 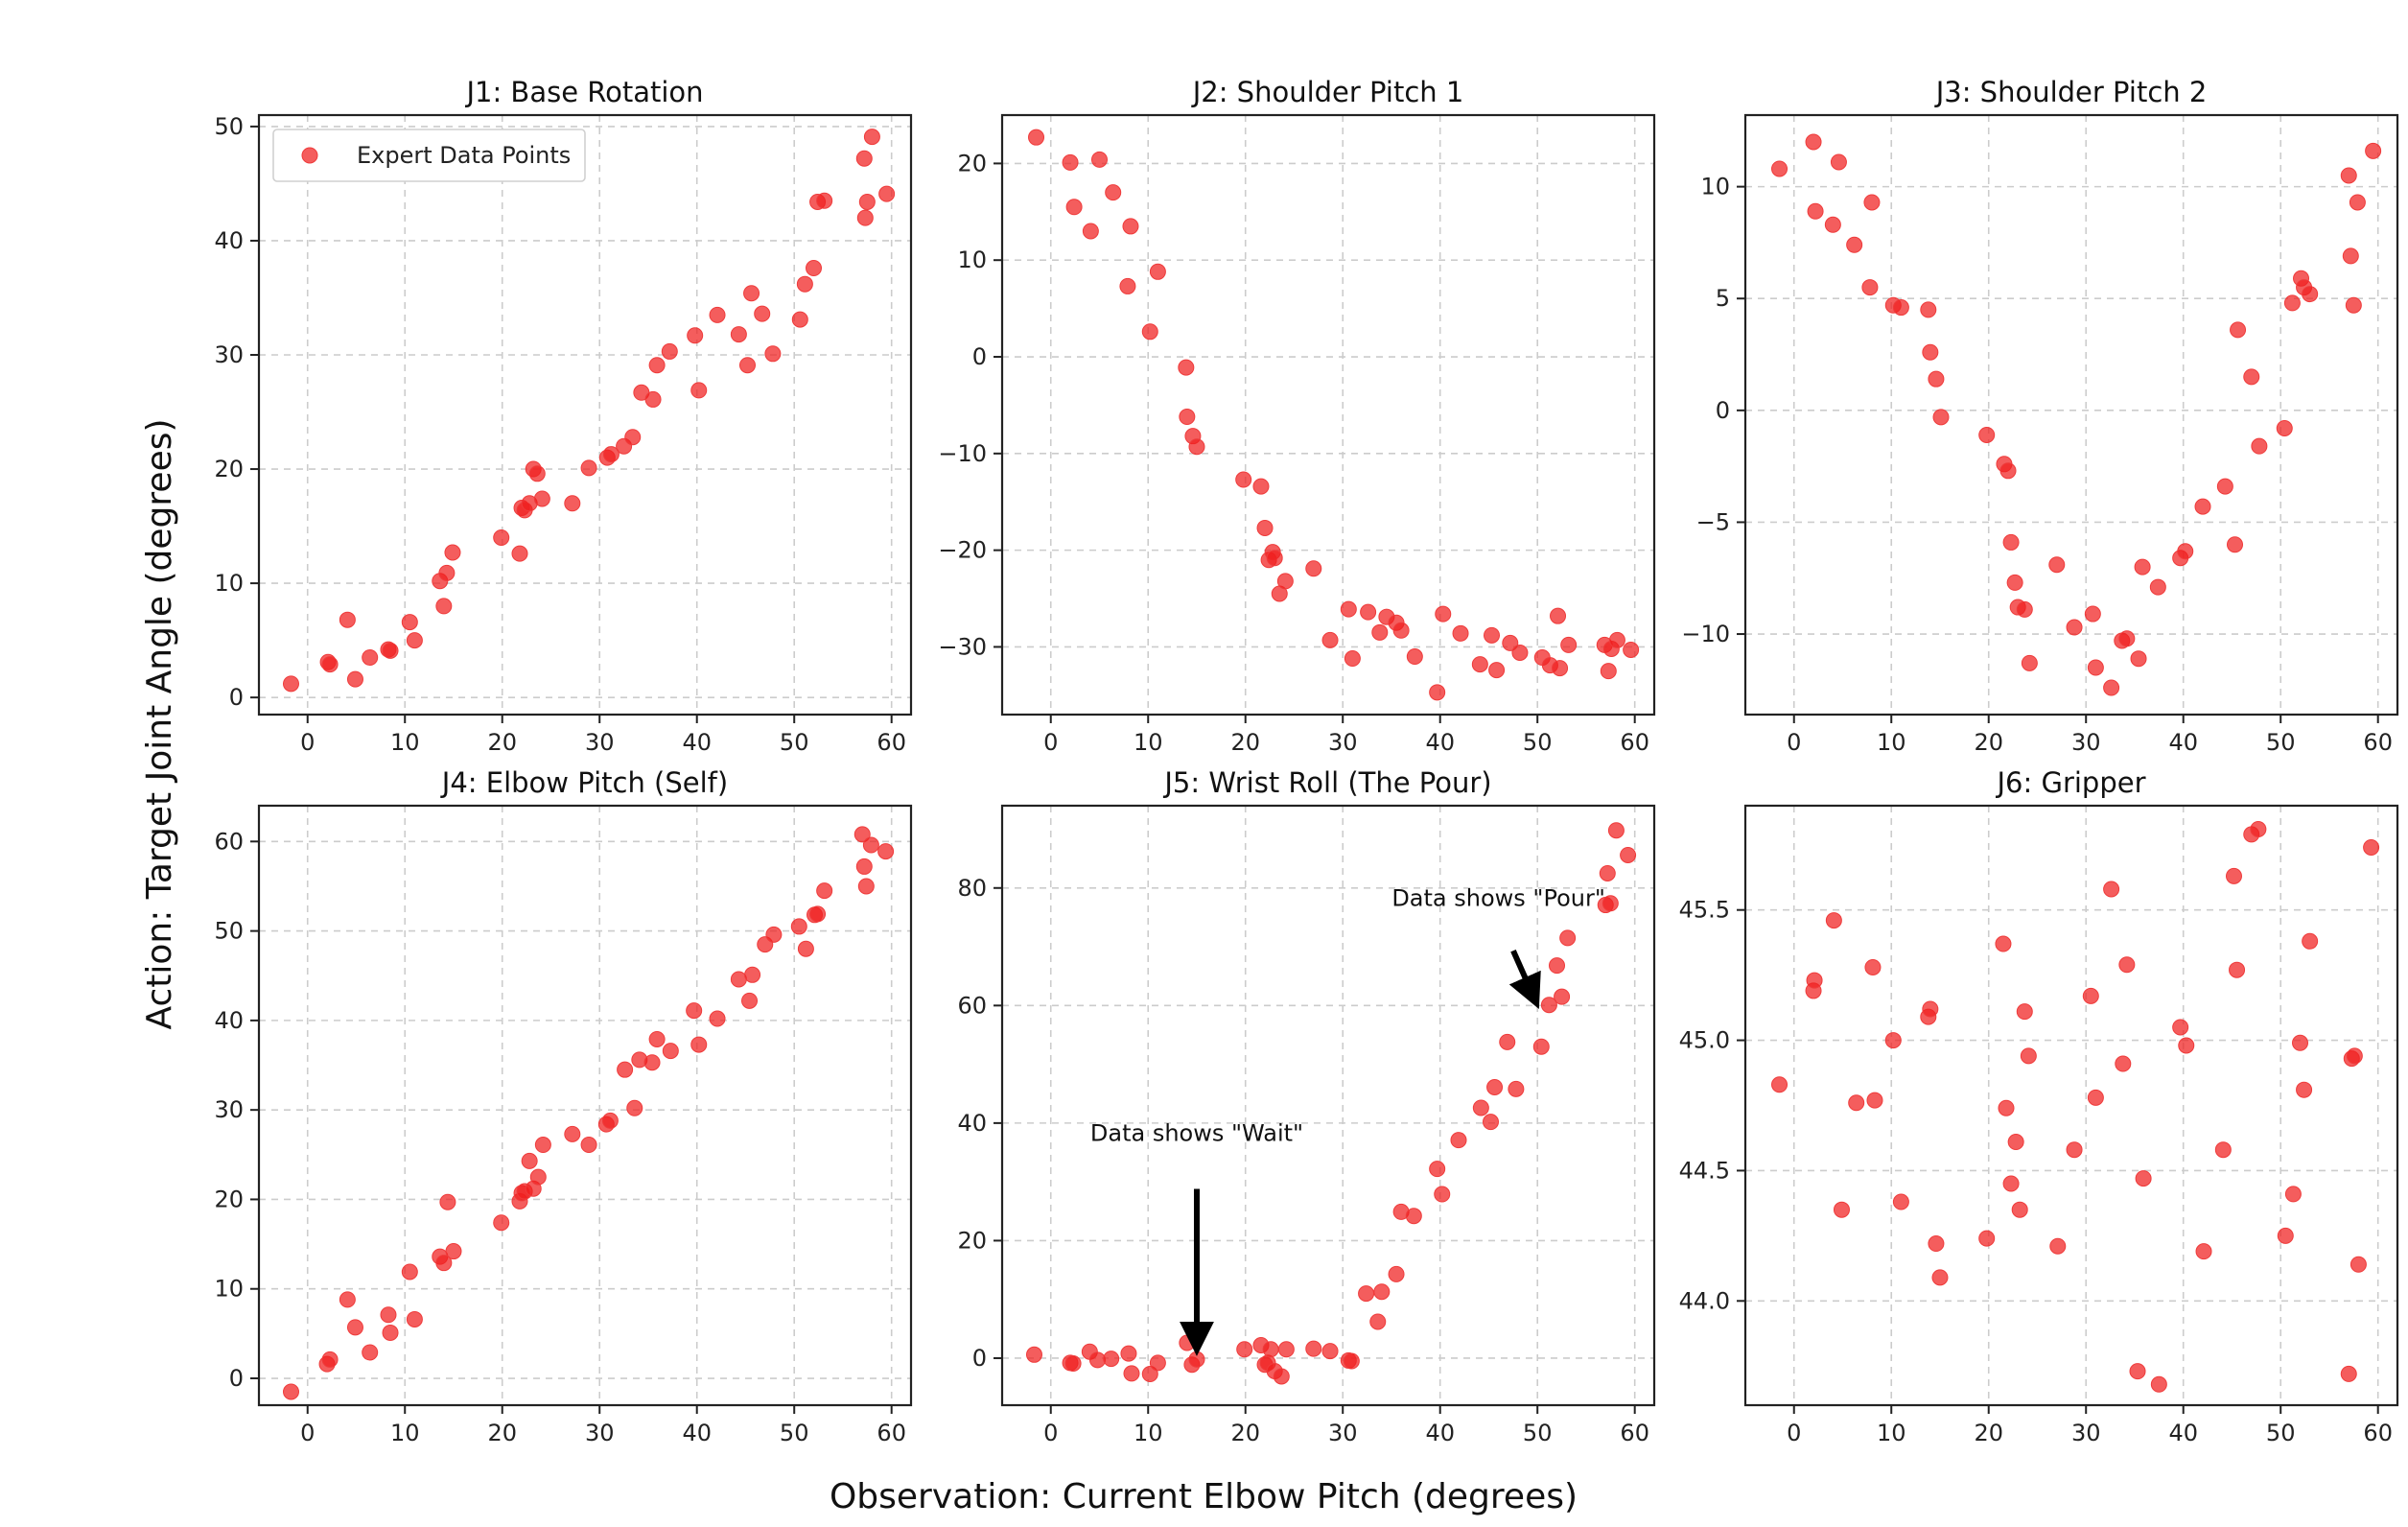 What do you see at coordinates (229, 841) in the screenshot?
I see `y-tick-label: 60` at bounding box center [229, 841].